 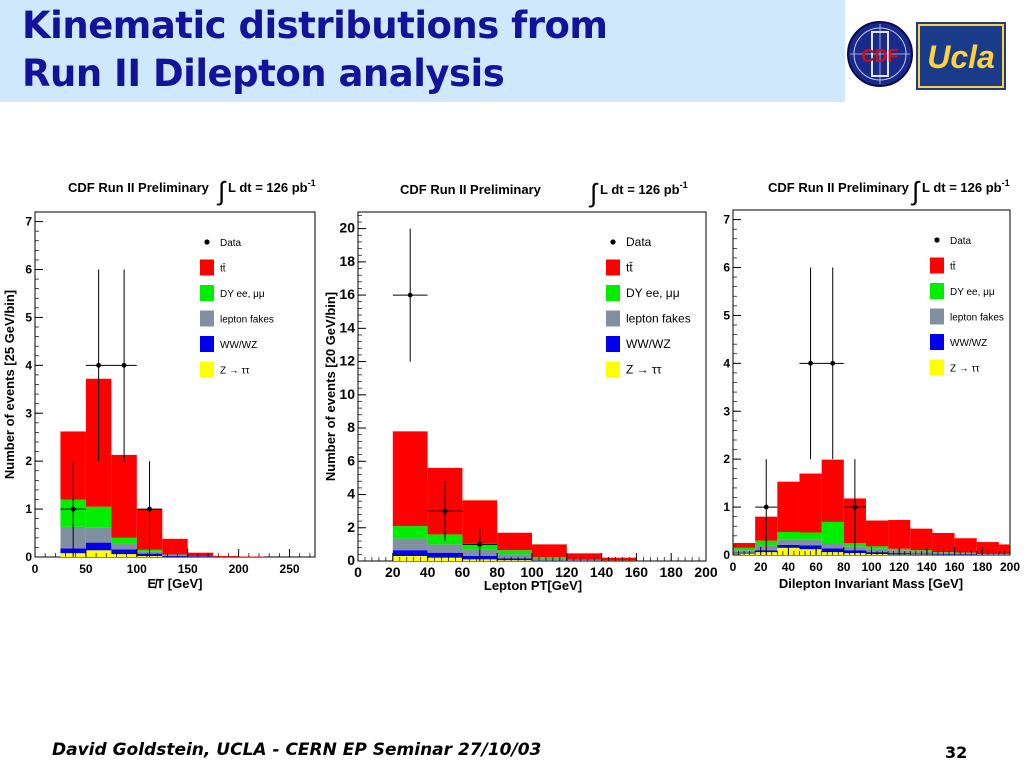 I want to click on y-tick-label: 8, so click(x=351, y=427).